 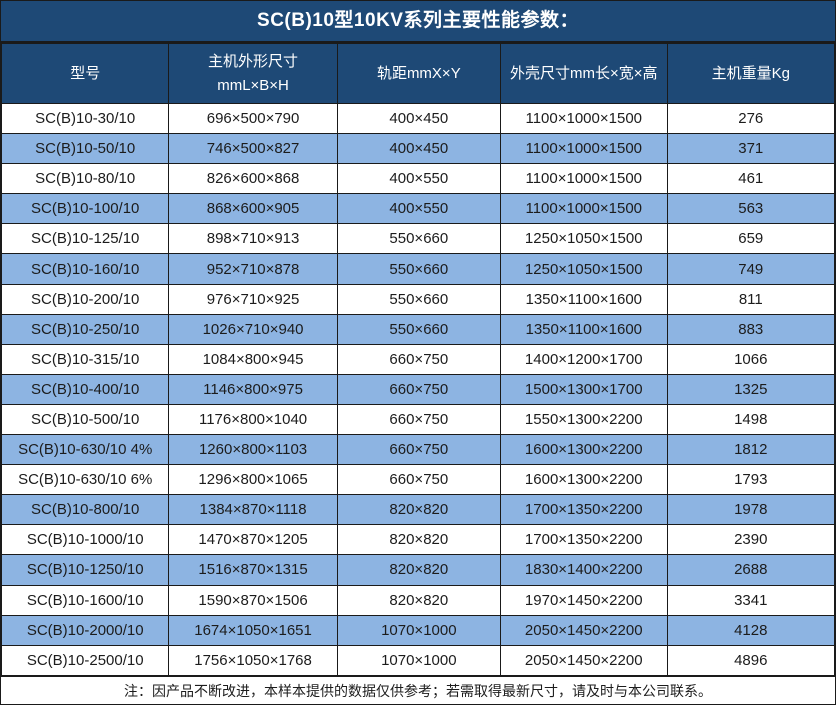 I want to click on cell-shell: 1700×1350×2200, so click(x=583, y=510).